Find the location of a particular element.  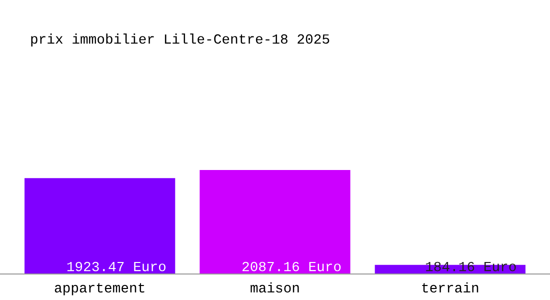

chart-title: prix immobilier Lille-Centre-18 2025 is located at coordinates (180, 40).